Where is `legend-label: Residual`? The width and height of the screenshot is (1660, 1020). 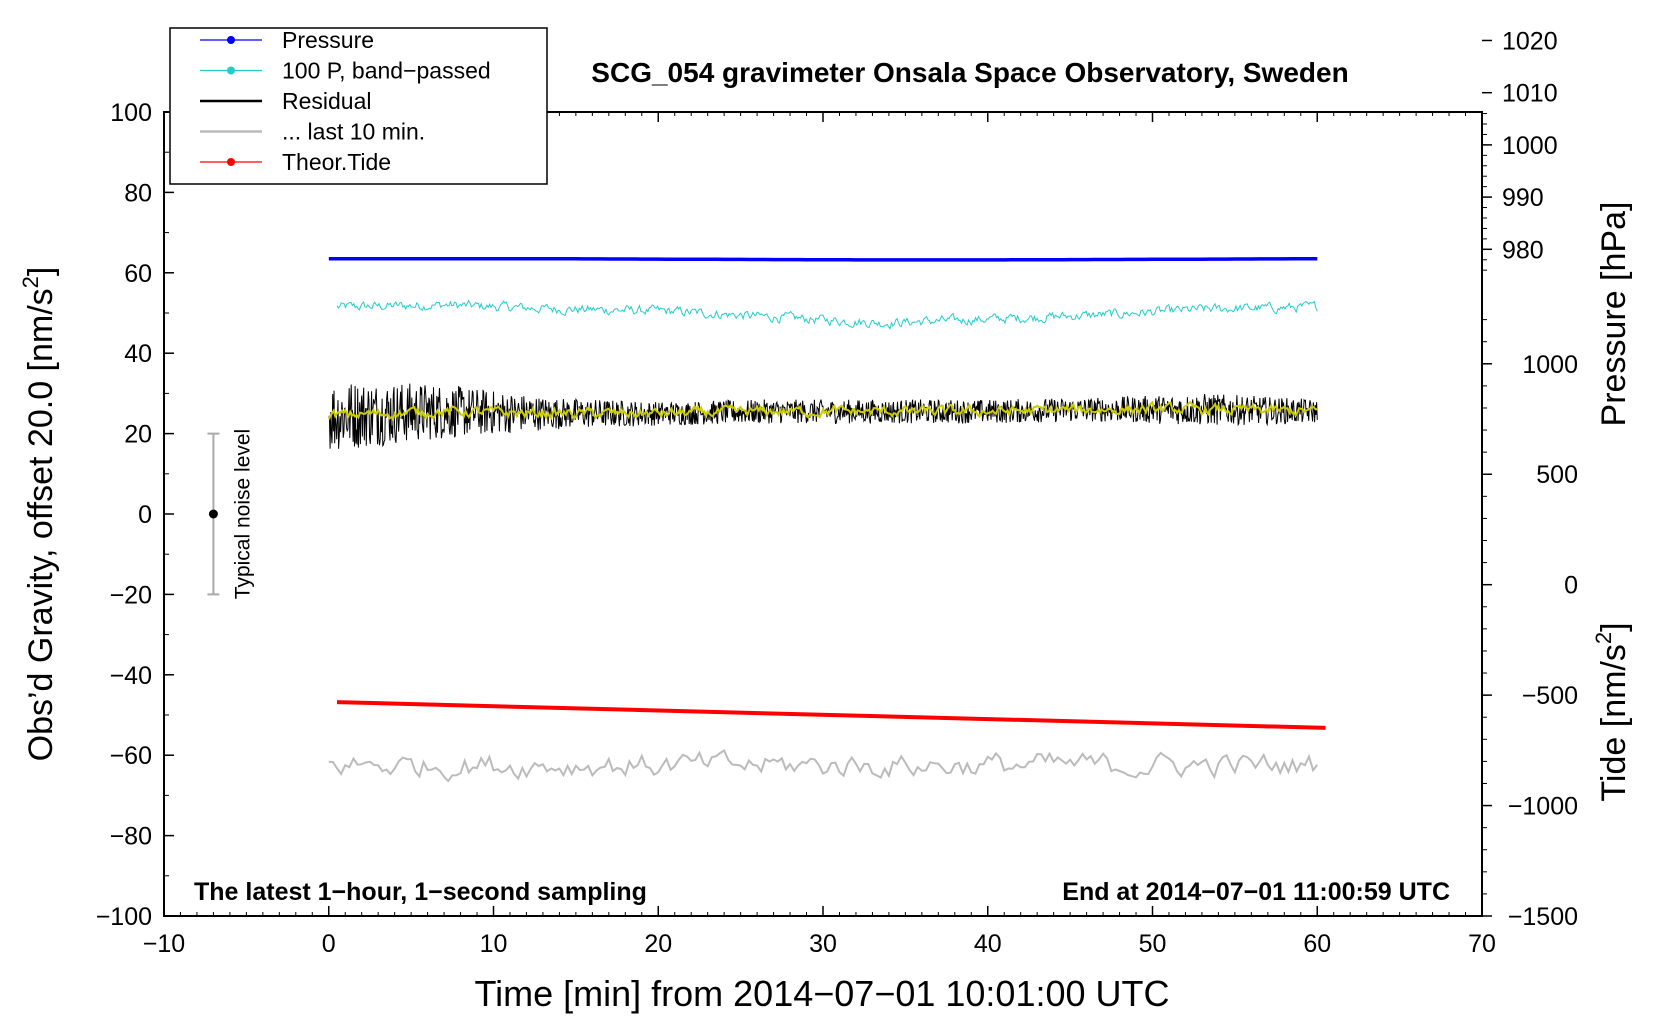 legend-label: Residual is located at coordinates (327, 101).